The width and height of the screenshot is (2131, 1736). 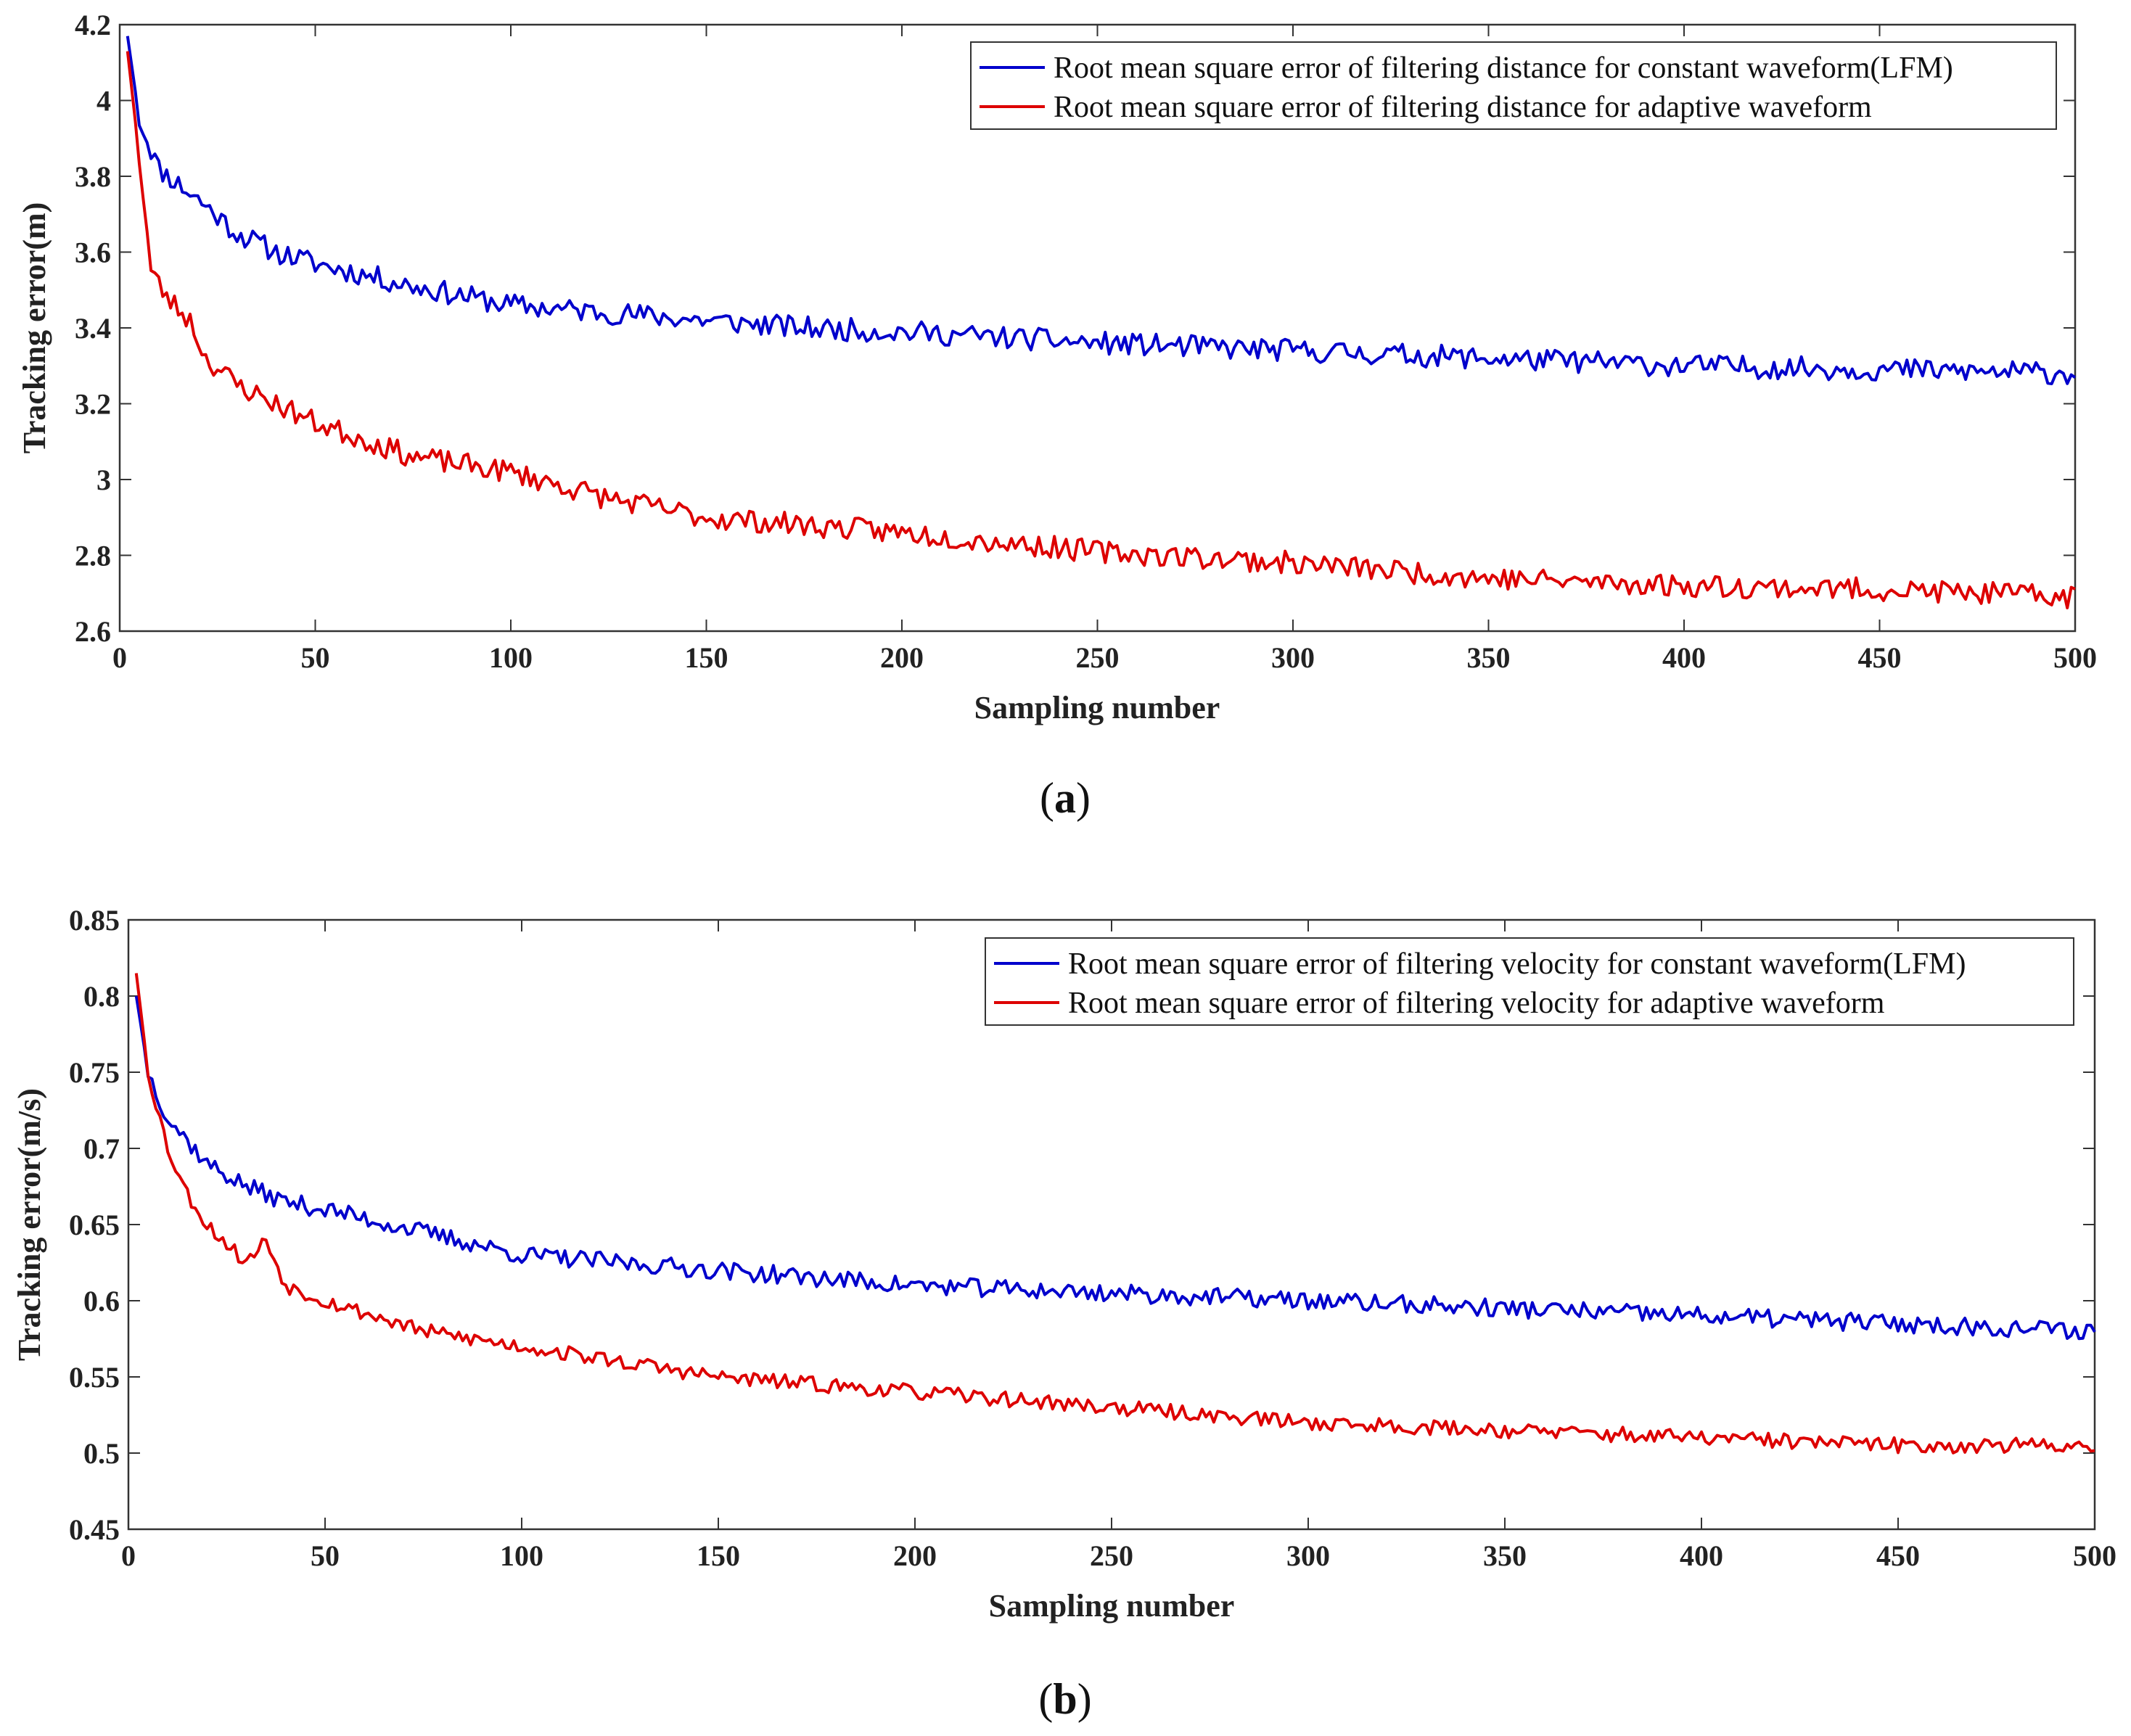 What do you see at coordinates (119, 657) in the screenshot?
I see `x-tick-label-a-0: 0` at bounding box center [119, 657].